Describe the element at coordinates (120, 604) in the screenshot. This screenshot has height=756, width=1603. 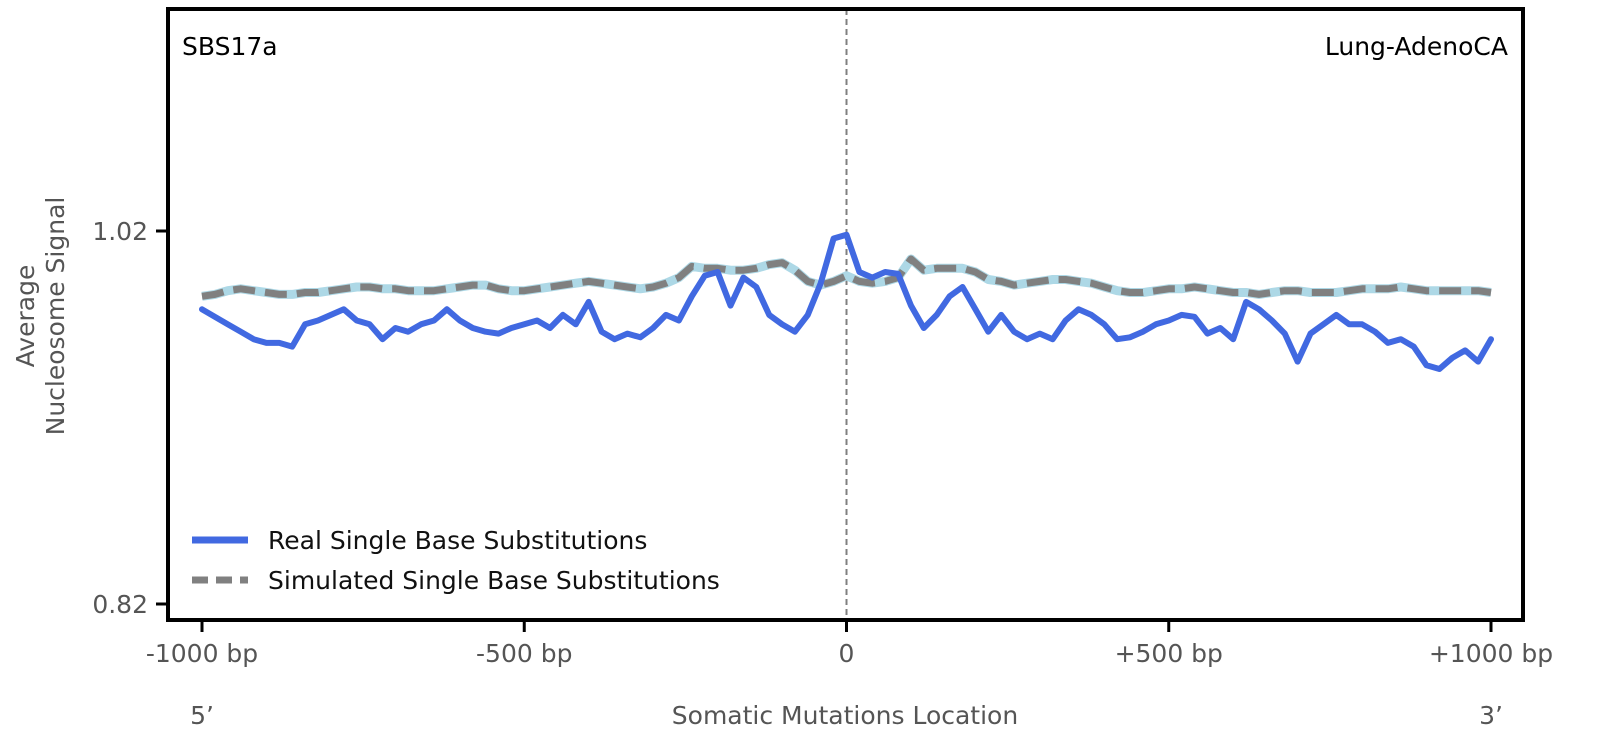
I see `y-tick-label: 0.82` at that location.